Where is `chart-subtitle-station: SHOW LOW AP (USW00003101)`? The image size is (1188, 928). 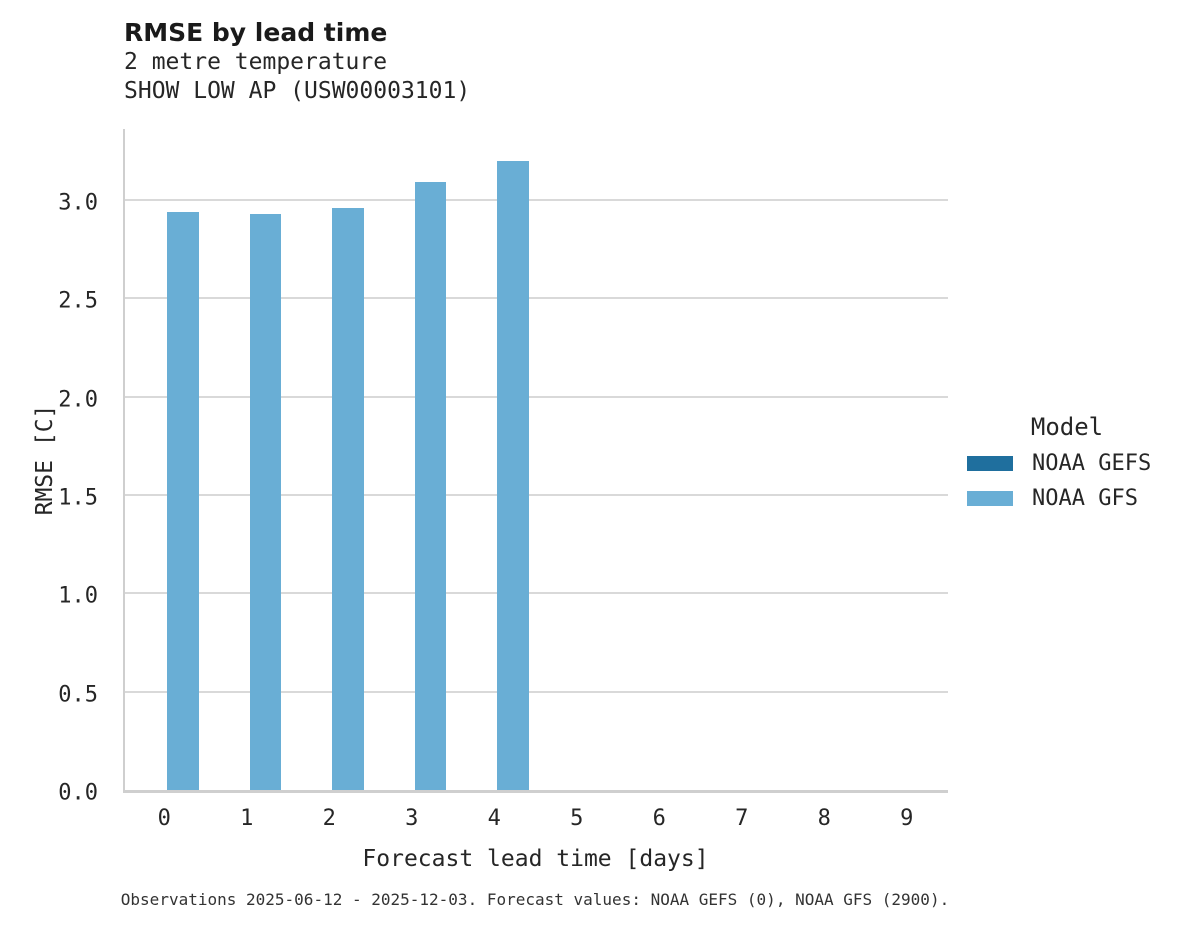
chart-subtitle-station: SHOW LOW AP (USW00003101) is located at coordinates (297, 91).